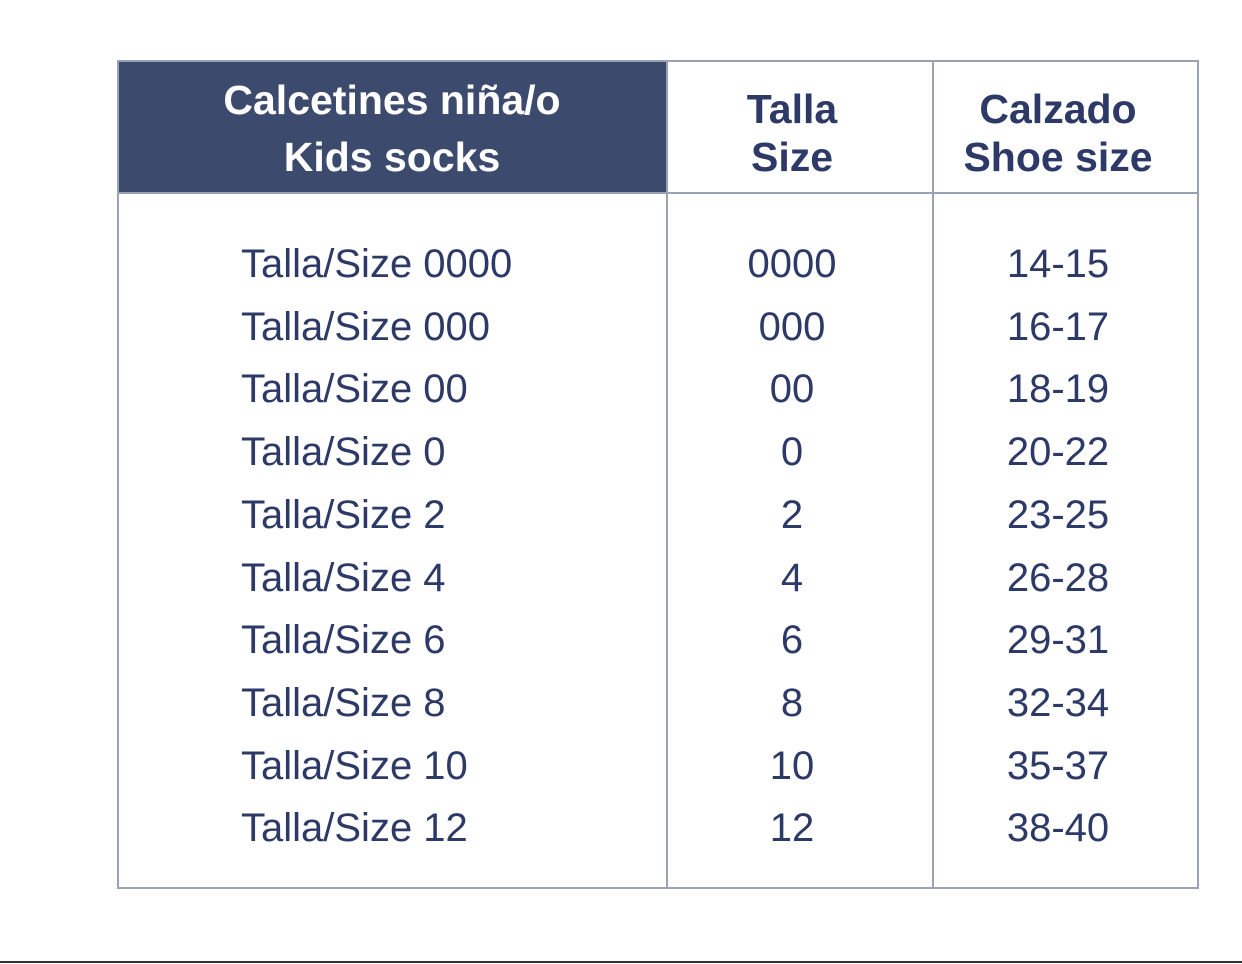  Describe the element at coordinates (621, 962) in the screenshot. I see `bottom-rule` at that location.